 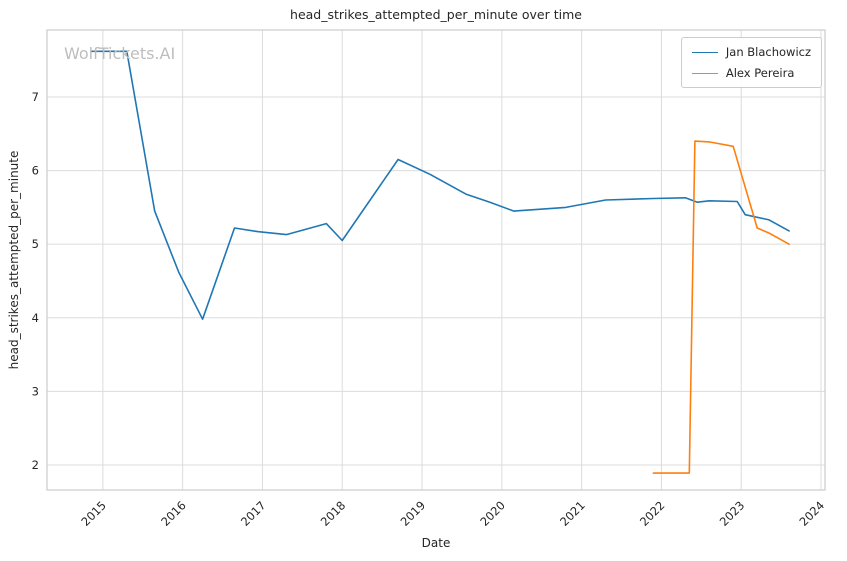 What do you see at coordinates (35, 97) in the screenshot?
I see `y-tick-label: 7` at bounding box center [35, 97].